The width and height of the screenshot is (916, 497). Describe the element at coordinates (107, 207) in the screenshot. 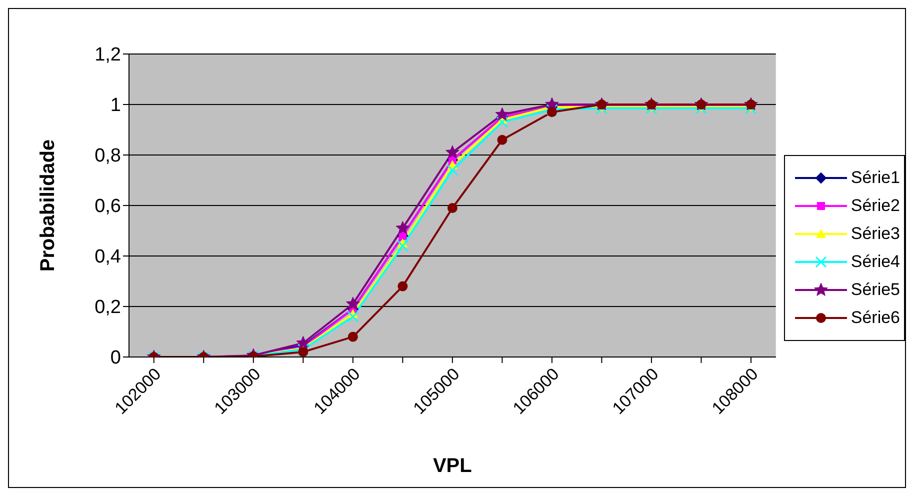

I see `y-tick-label: 0,6` at that location.